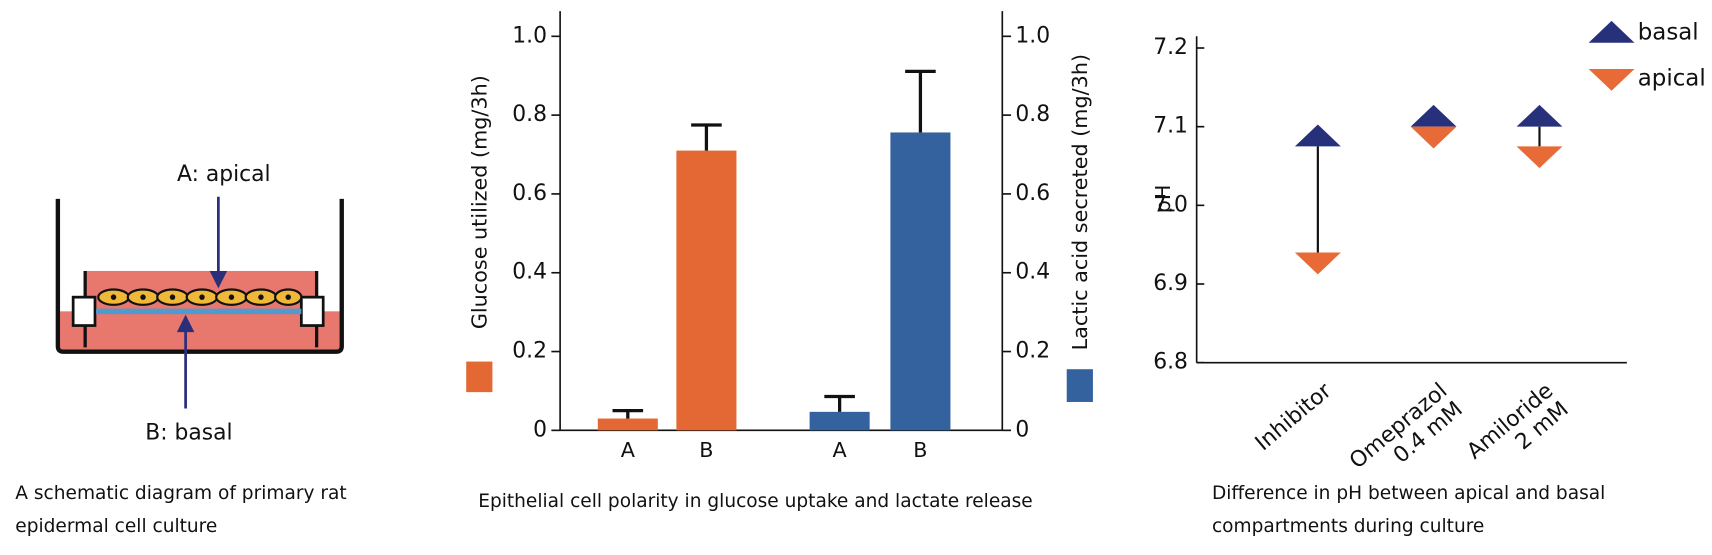 The height and width of the screenshot is (555, 1712). Describe the element at coordinates (224, 174) in the screenshot. I see `label-a: A: apical` at that location.